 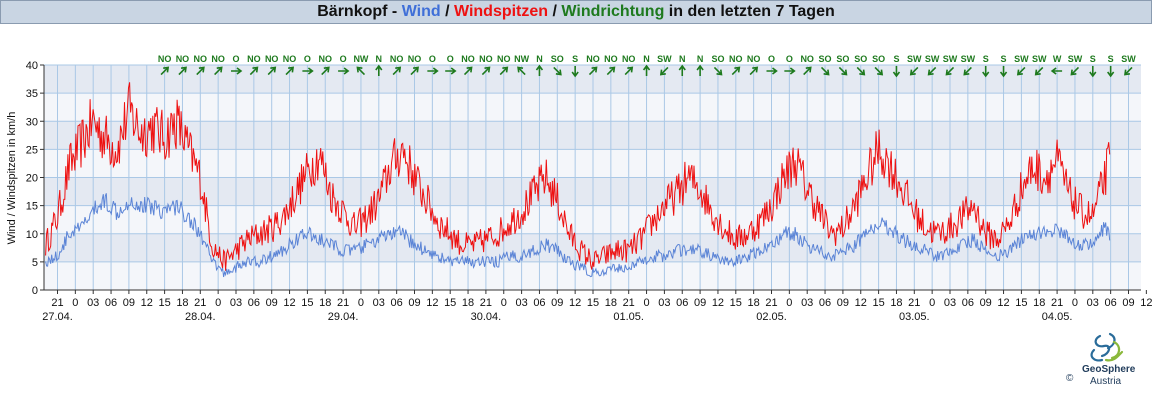 What do you see at coordinates (57, 317) in the screenshot?
I see `date-label: 27.04.` at bounding box center [57, 317].